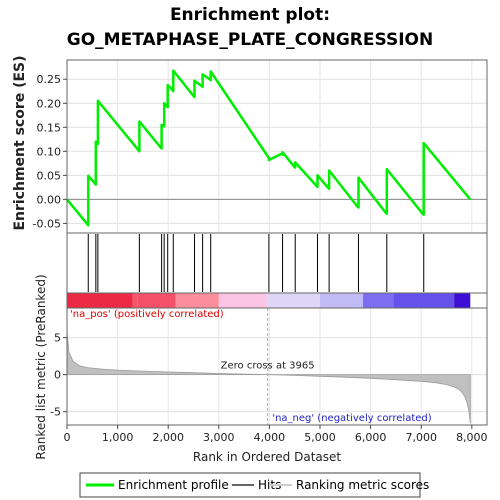 The image size is (500, 500). What do you see at coordinates (351, 418) in the screenshot?
I see `neg-correlated-label: 'na_neg' (negatively correlated)` at bounding box center [351, 418].